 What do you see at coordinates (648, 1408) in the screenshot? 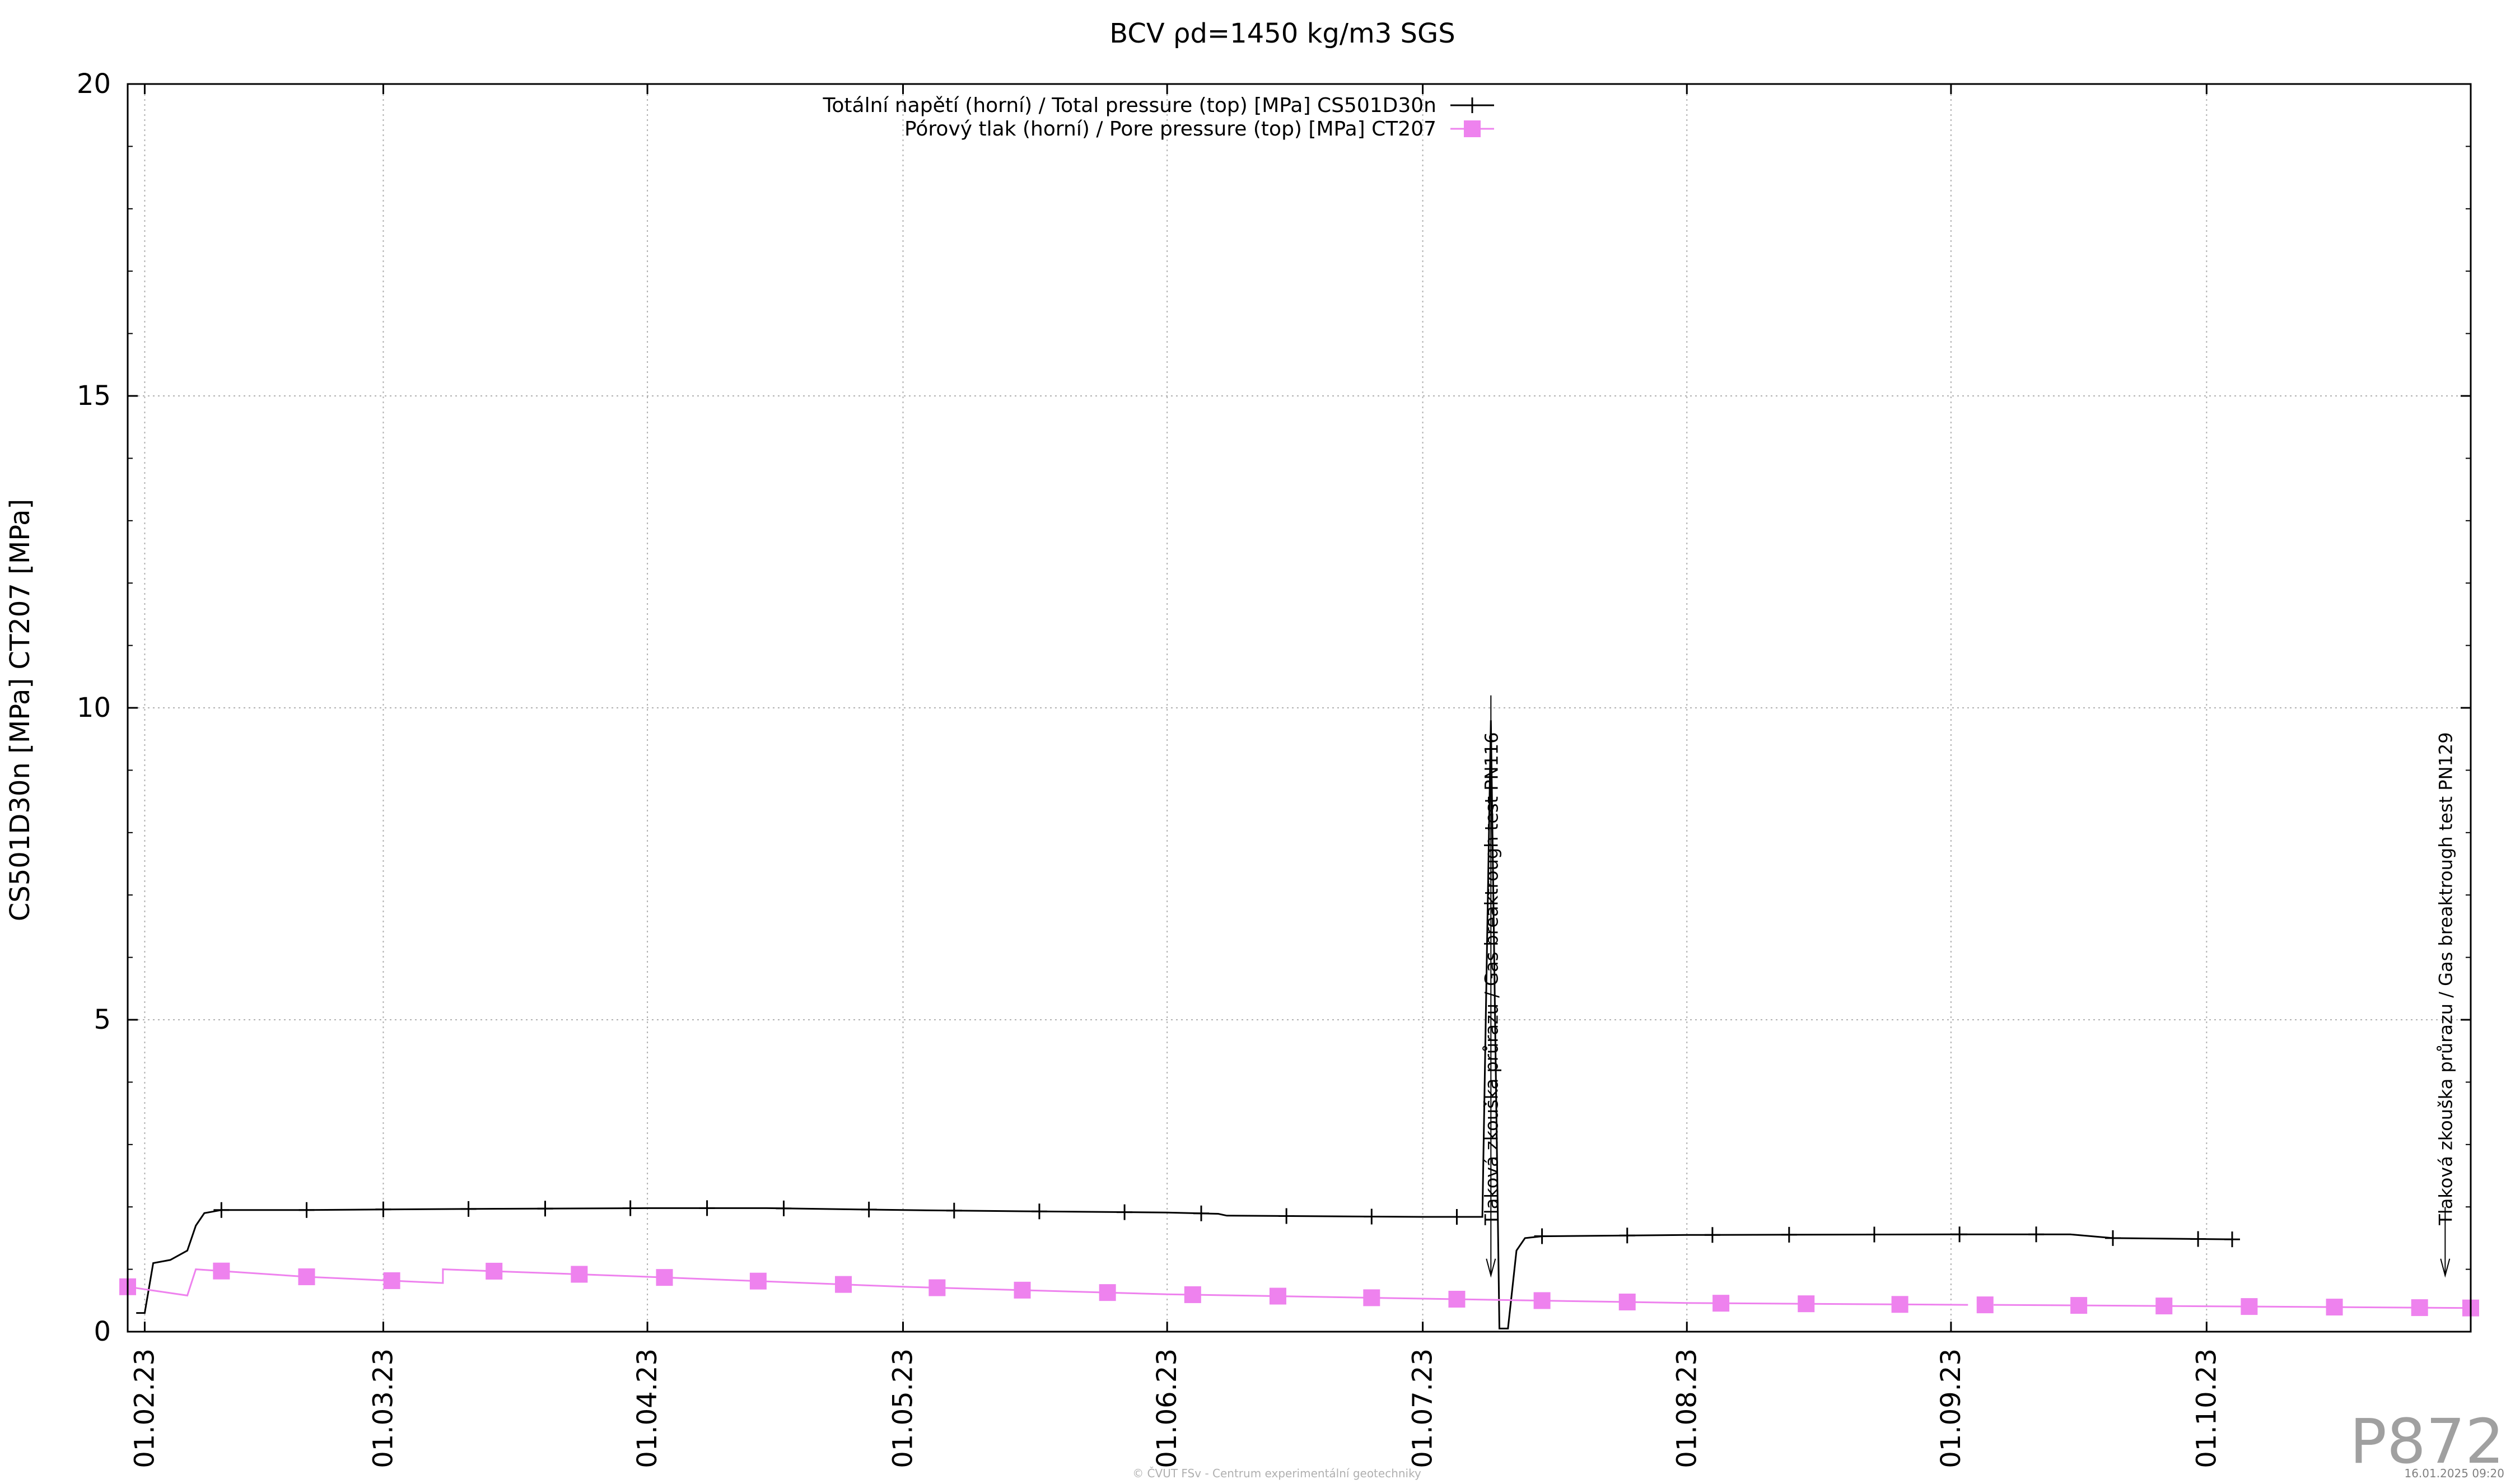
I see `x-tick-label: 01.04.23` at bounding box center [648, 1408].